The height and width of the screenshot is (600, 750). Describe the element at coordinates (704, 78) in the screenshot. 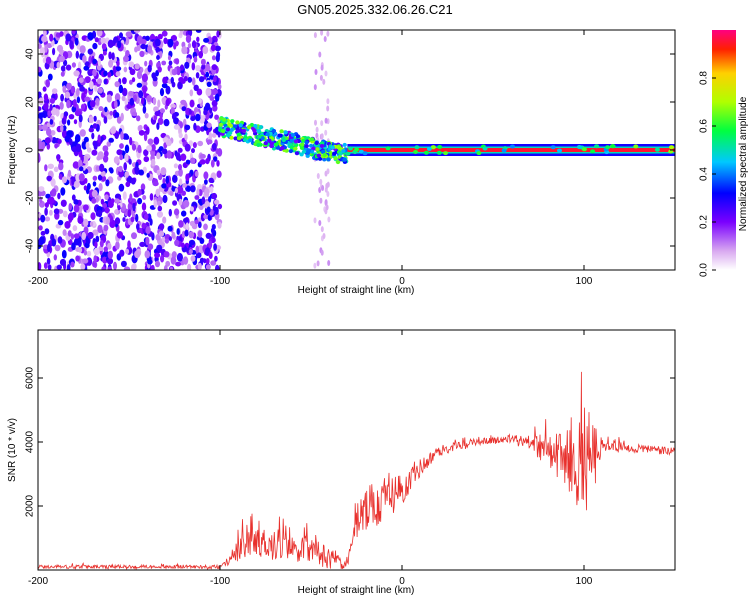

I see `colorbar-tick-label: 0.8` at that location.